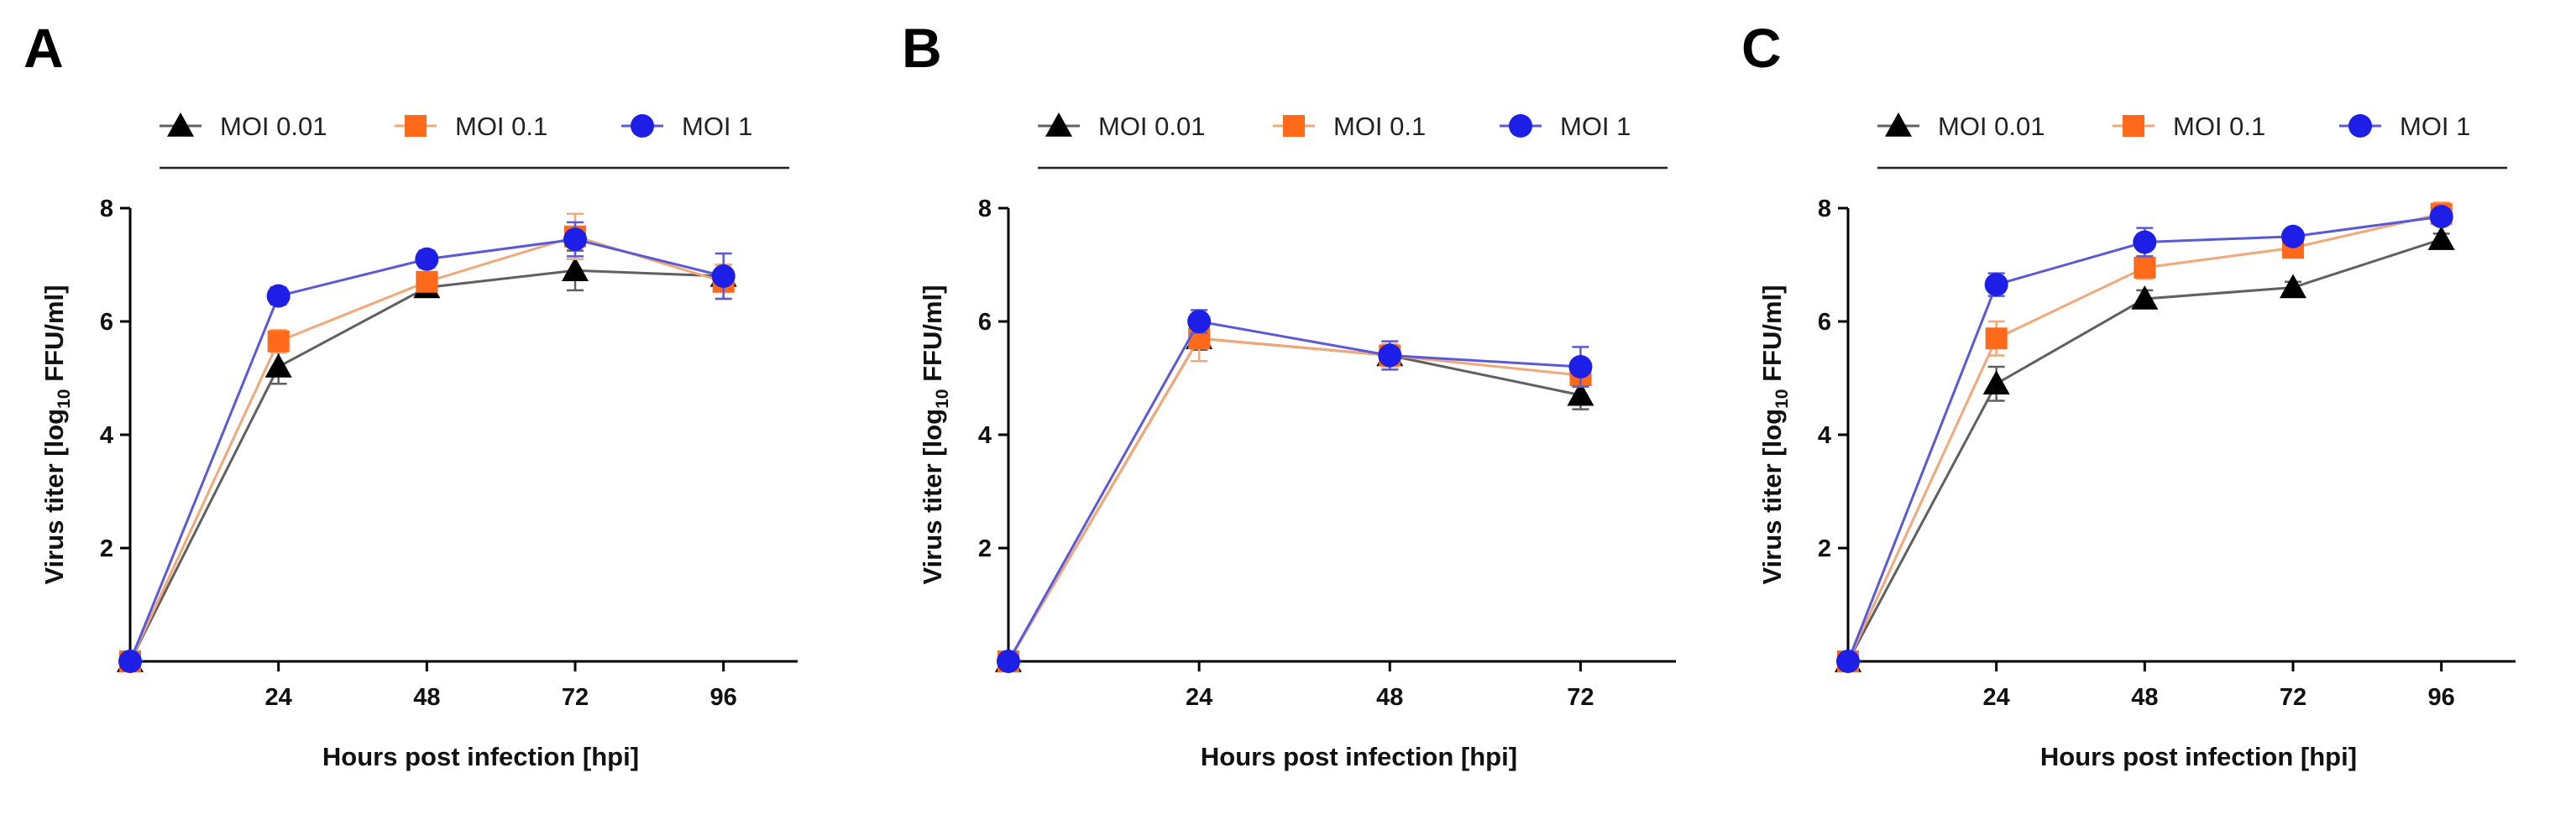 The image size is (2576, 820). Describe the element at coordinates (922, 48) in the screenshot. I see `panel-letter-b: B` at that location.